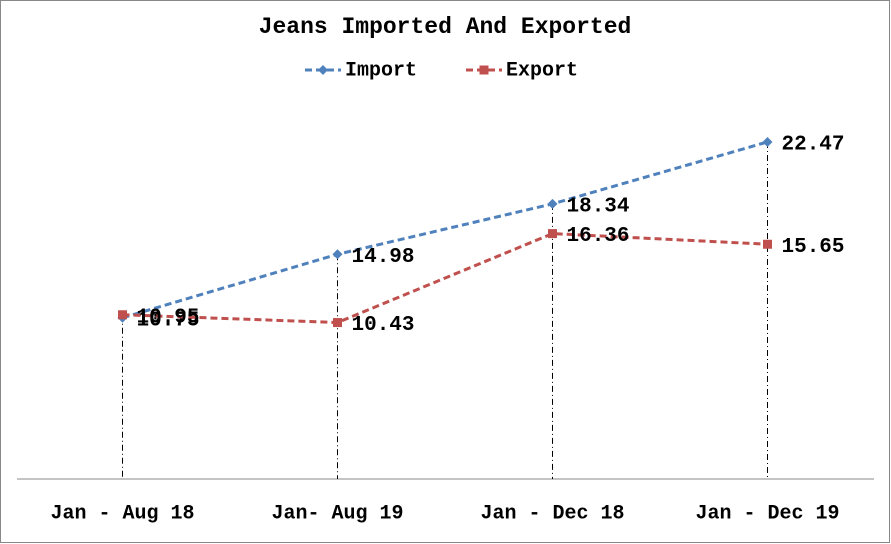 The image size is (891, 544). Describe the element at coordinates (445, 27) in the screenshot. I see `chart-title: Jeans Imported And Exported` at that location.